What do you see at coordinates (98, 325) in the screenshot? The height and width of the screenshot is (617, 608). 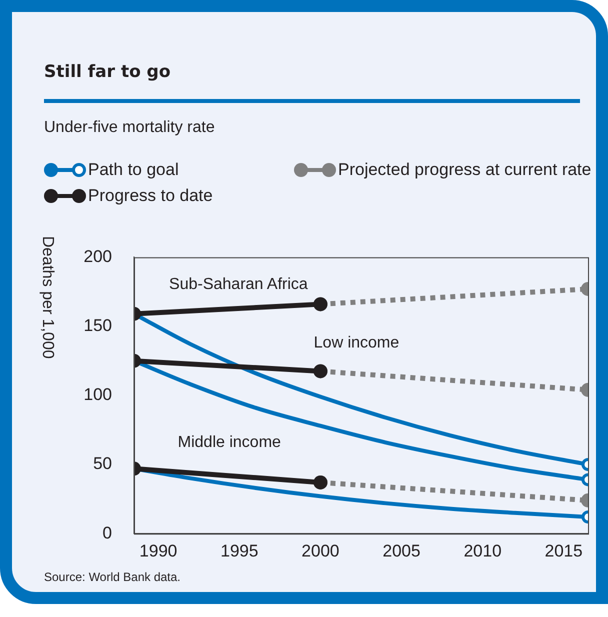 I see `y-tick-label: 150` at bounding box center [98, 325].